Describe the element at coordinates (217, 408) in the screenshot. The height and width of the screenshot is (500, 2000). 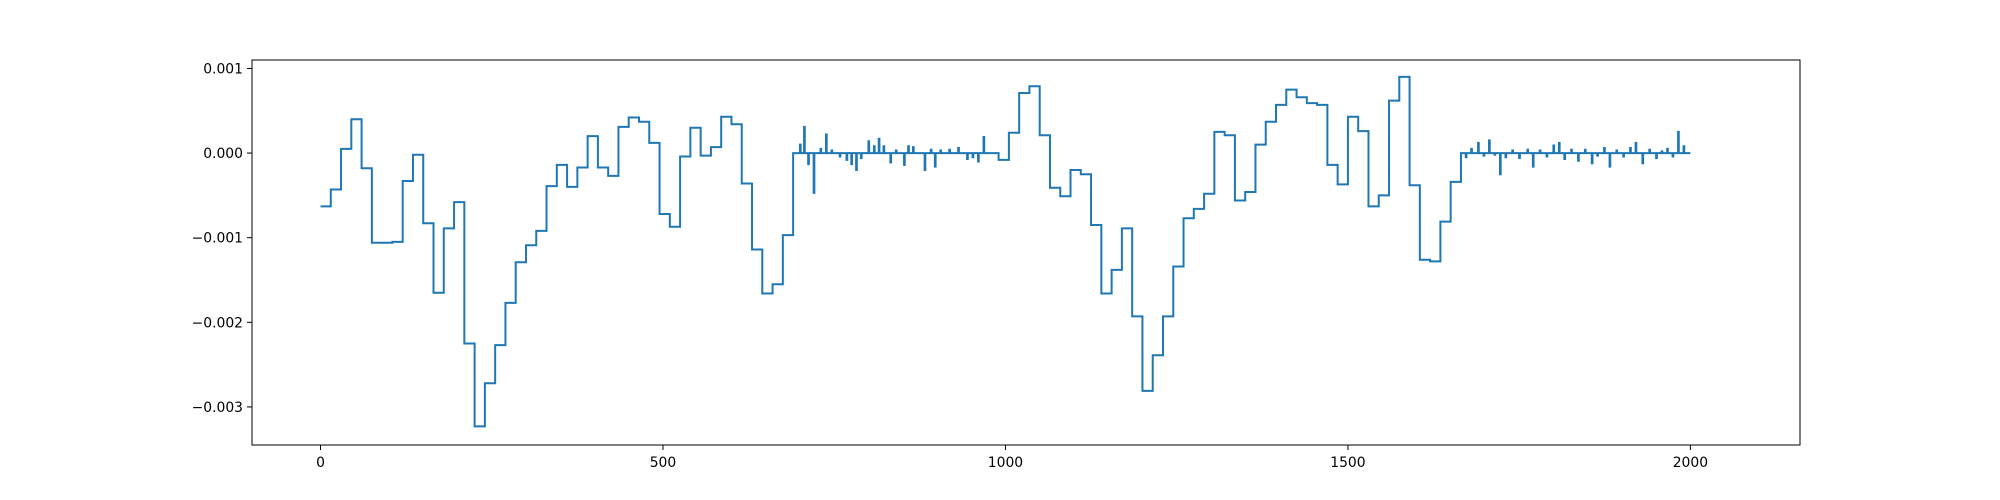
I see `y-tick-label: −0.003` at that location.